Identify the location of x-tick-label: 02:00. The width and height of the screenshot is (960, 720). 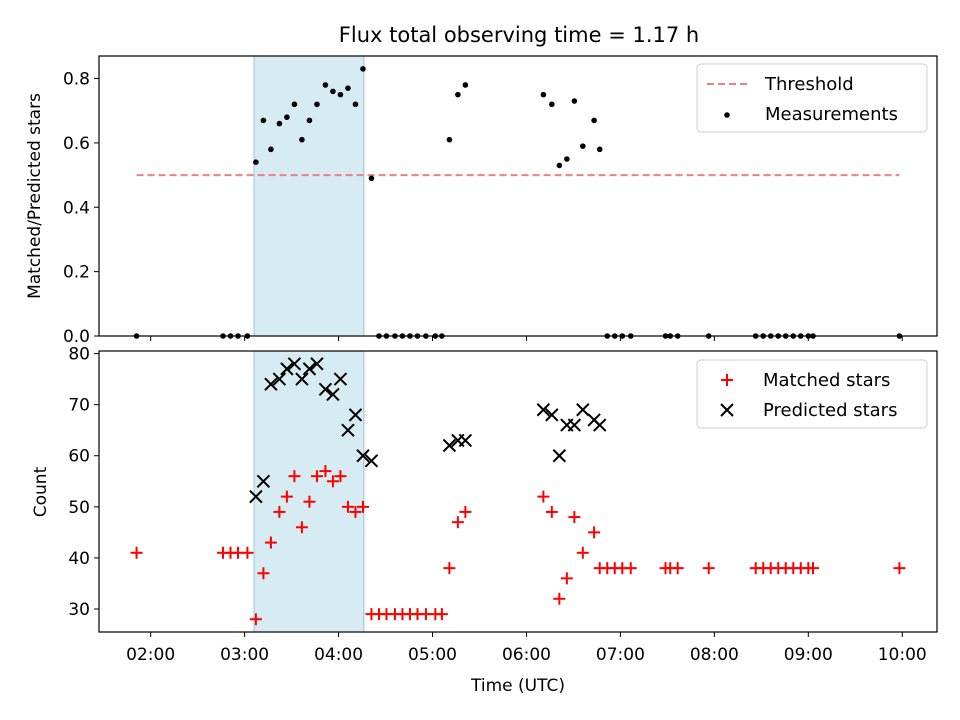
(150, 655).